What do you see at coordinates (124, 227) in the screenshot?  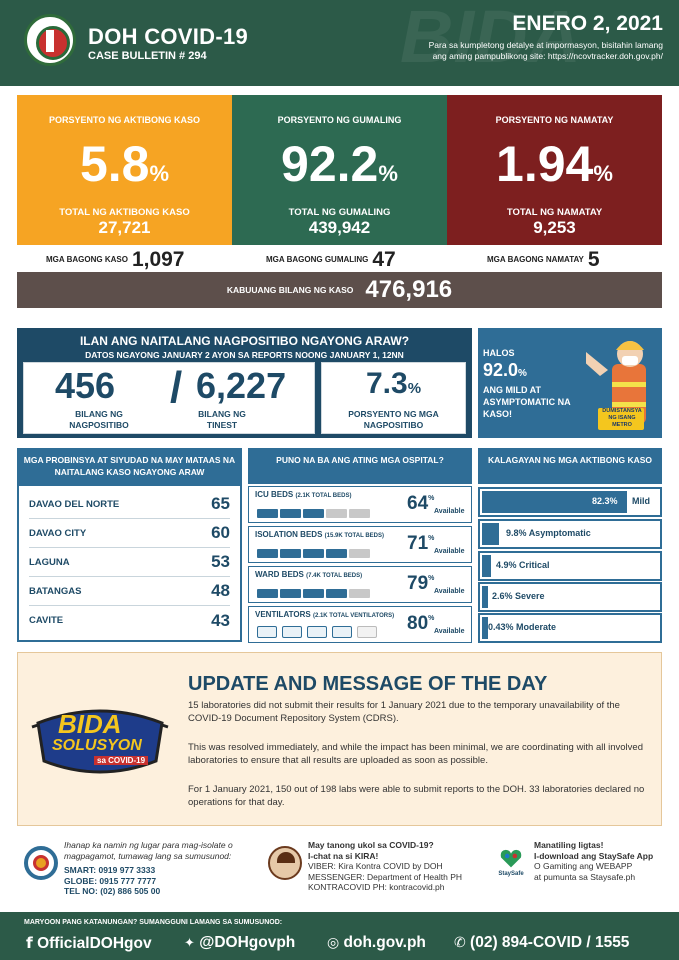 I see `card-total-value: 27,721` at bounding box center [124, 227].